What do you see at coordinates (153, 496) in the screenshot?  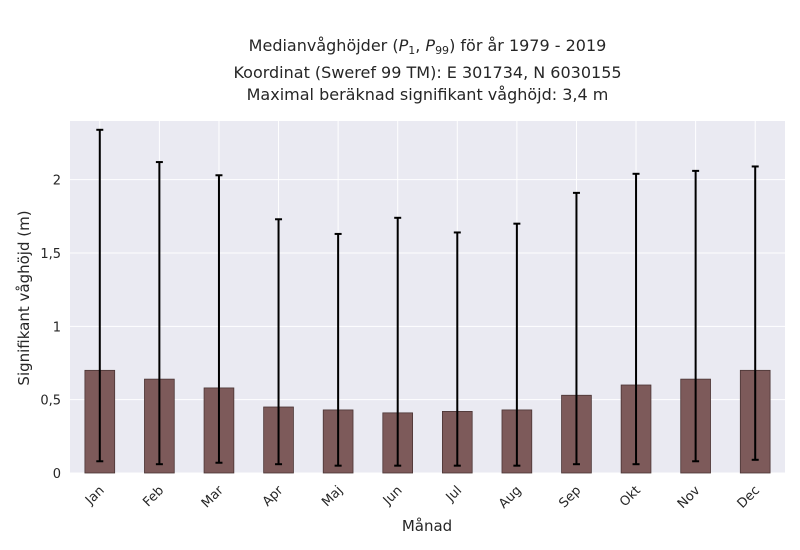 I see `x-tick-label: Feb` at bounding box center [153, 496].